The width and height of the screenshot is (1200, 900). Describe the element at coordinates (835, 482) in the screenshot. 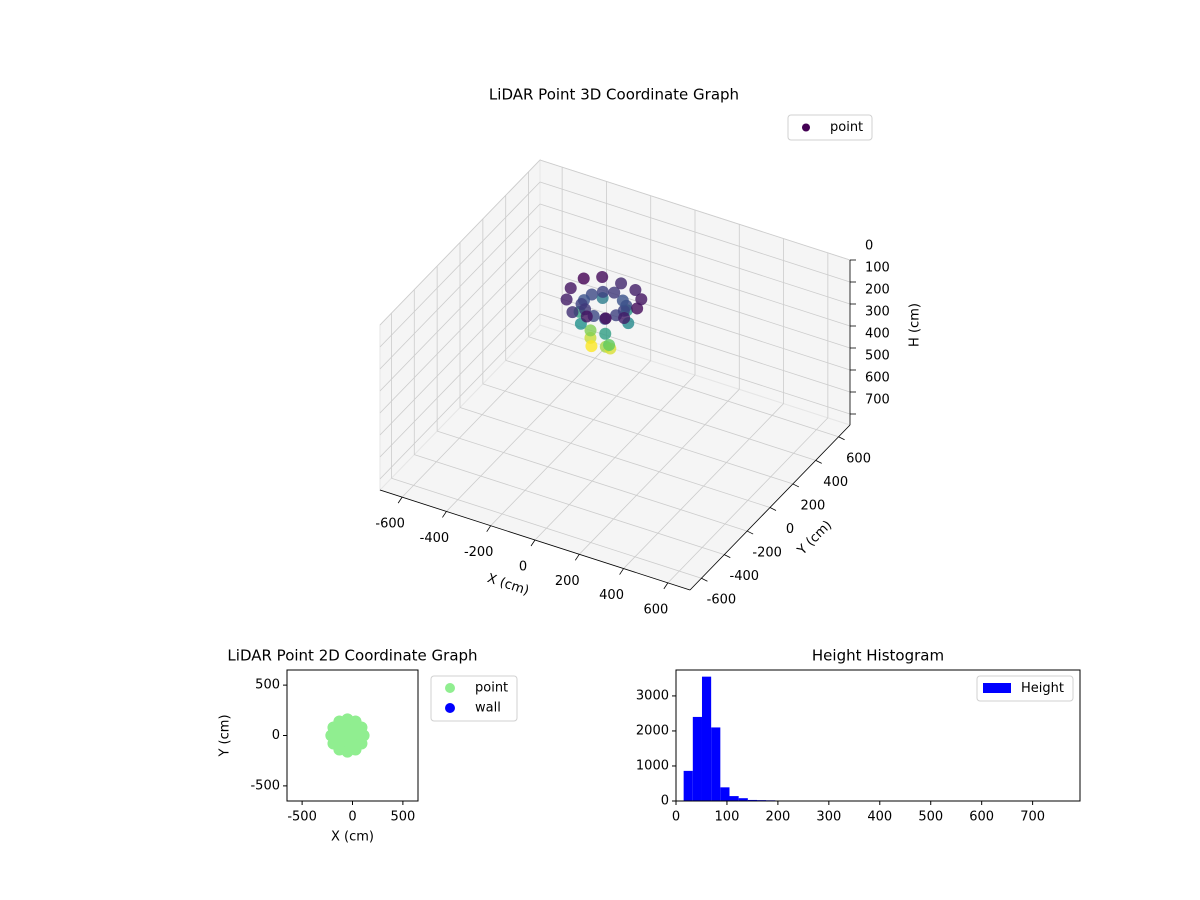

I see `y-tick-label: 400` at that location.